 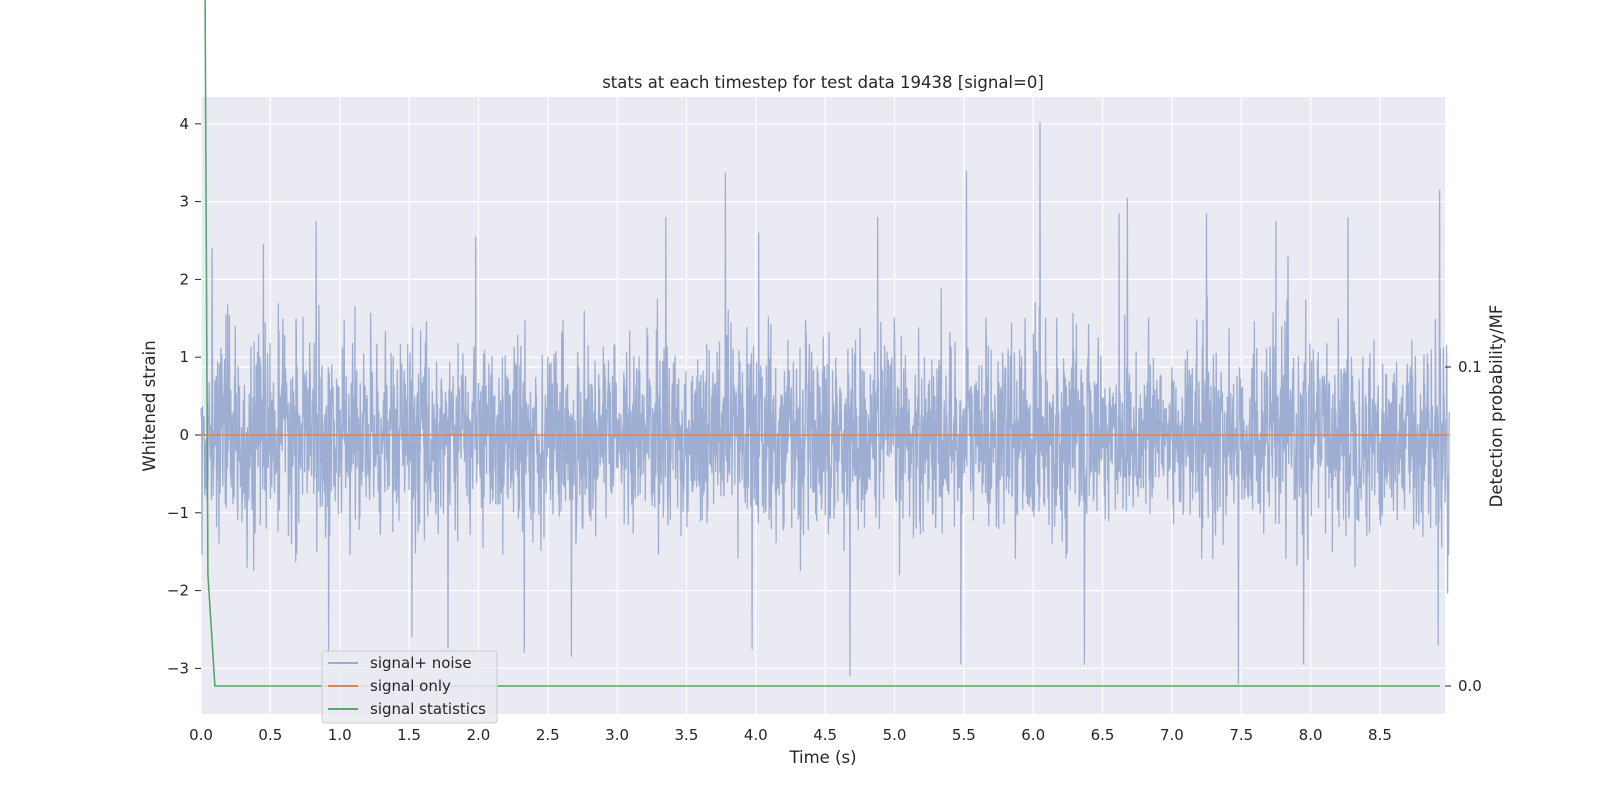 I want to click on x-tick-label: 0.0, so click(x=201, y=735).